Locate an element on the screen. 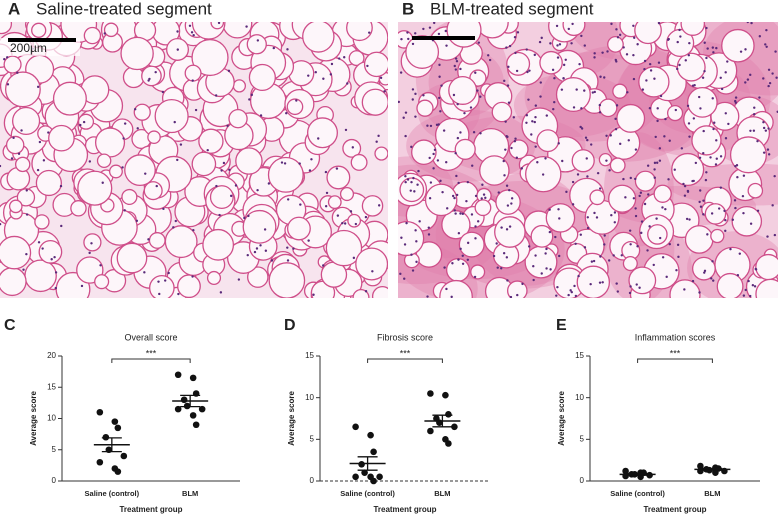 Image resolution: width=778 pixels, height=523 pixels. y-tick-label: 10 is located at coordinates (579, 397).